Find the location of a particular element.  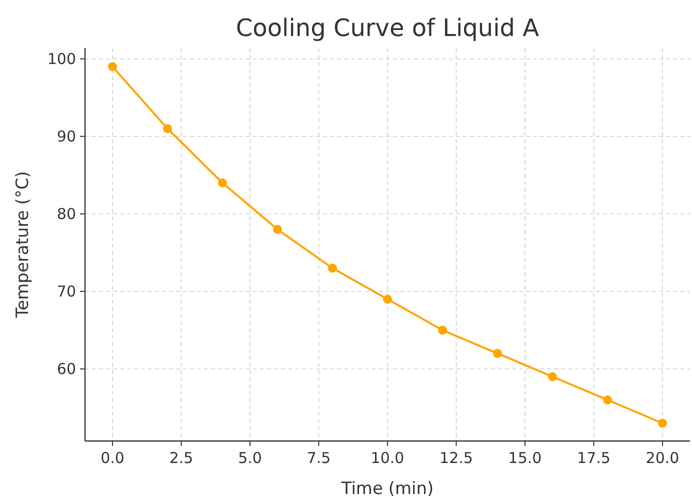

x-tick-label: 12.5 is located at coordinates (456, 458).